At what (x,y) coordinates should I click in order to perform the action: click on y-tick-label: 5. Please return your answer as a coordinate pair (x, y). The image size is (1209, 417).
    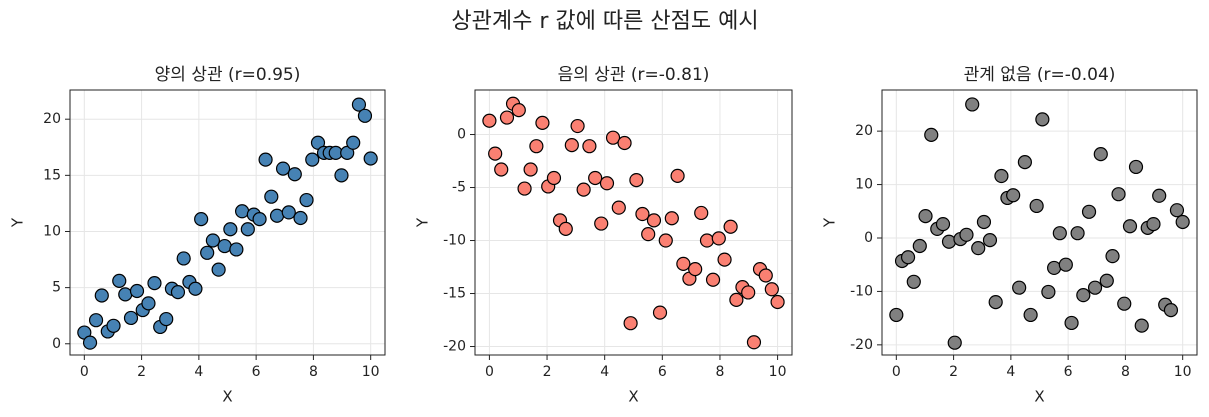
    Looking at the image, I should click on (56, 288).